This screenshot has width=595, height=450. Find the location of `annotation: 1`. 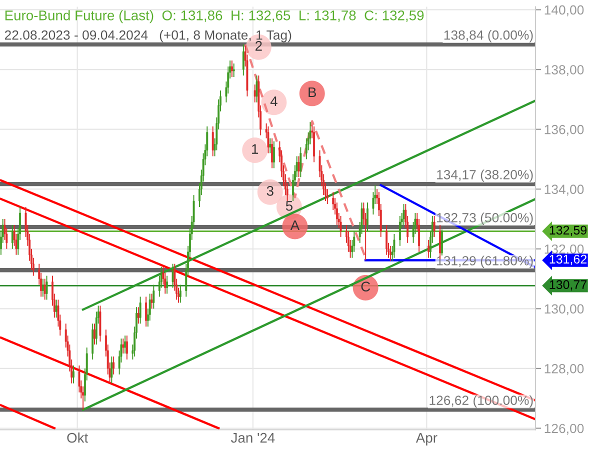

annotation: 1 is located at coordinates (255, 149).